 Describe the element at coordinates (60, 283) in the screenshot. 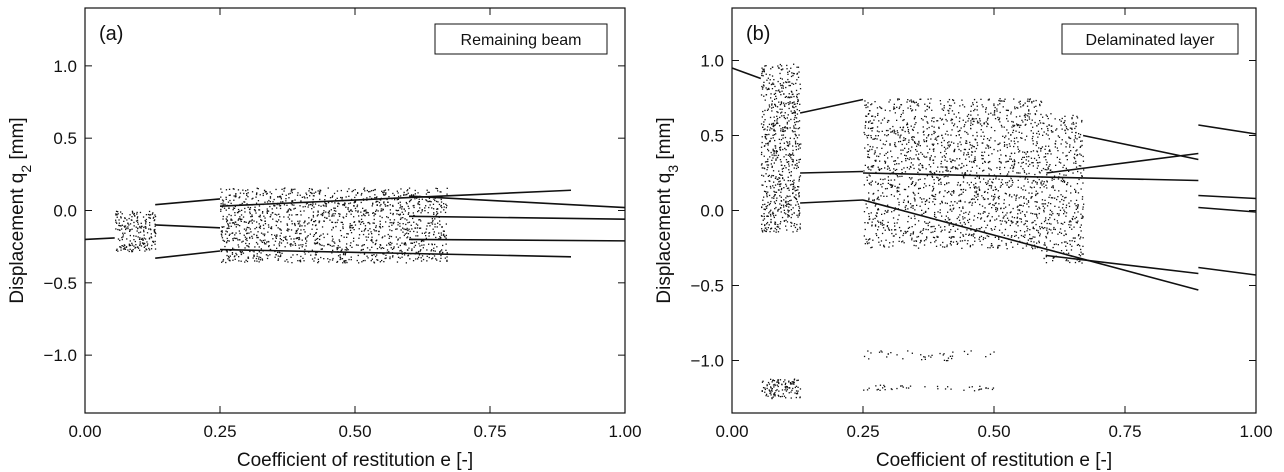

I see `y-tick-label-a-3: −0.5` at that location.